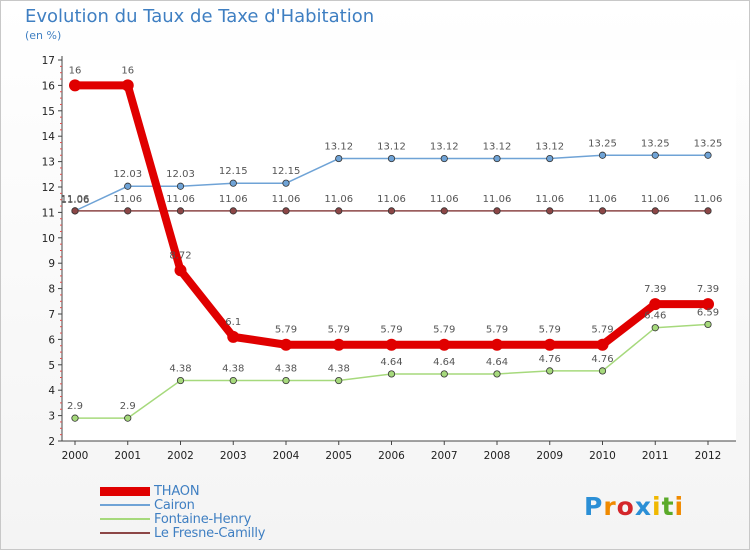 This screenshot has width=750, height=550. Describe the element at coordinates (643, 506) in the screenshot. I see `logo-letter: x` at that location.